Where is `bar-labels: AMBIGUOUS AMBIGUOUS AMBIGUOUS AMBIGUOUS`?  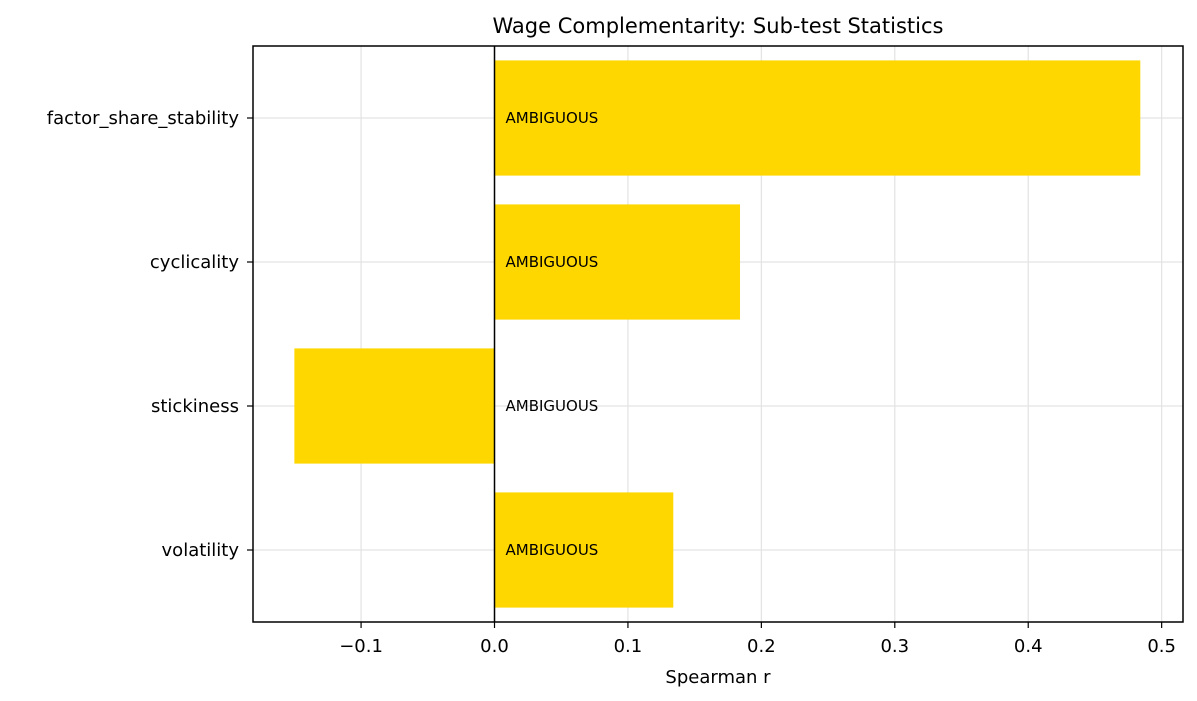 bar-labels: AMBIGUOUS AMBIGUOUS AMBIGUOUS AMBIGUOUS is located at coordinates (552, 334).